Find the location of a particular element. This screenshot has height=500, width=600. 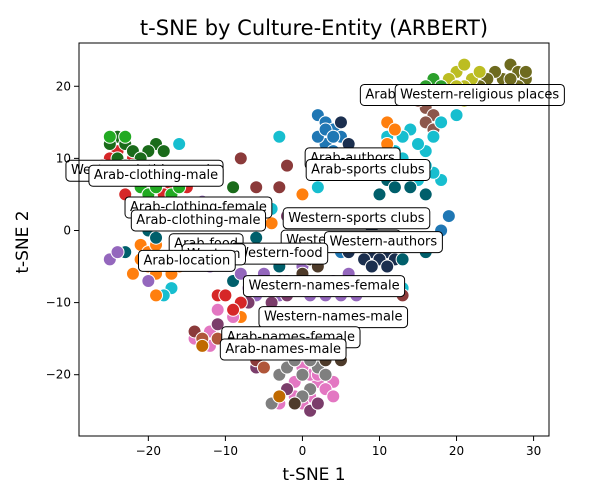

annotation-label: Western-names-male is located at coordinates (333, 317).